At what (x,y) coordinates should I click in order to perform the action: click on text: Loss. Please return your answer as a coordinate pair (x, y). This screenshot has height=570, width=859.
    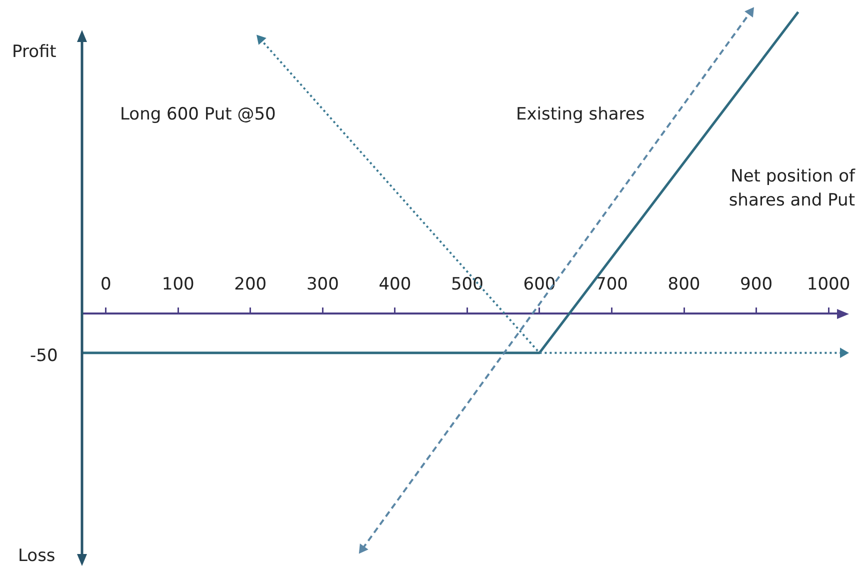
    Looking at the image, I should click on (37, 556).